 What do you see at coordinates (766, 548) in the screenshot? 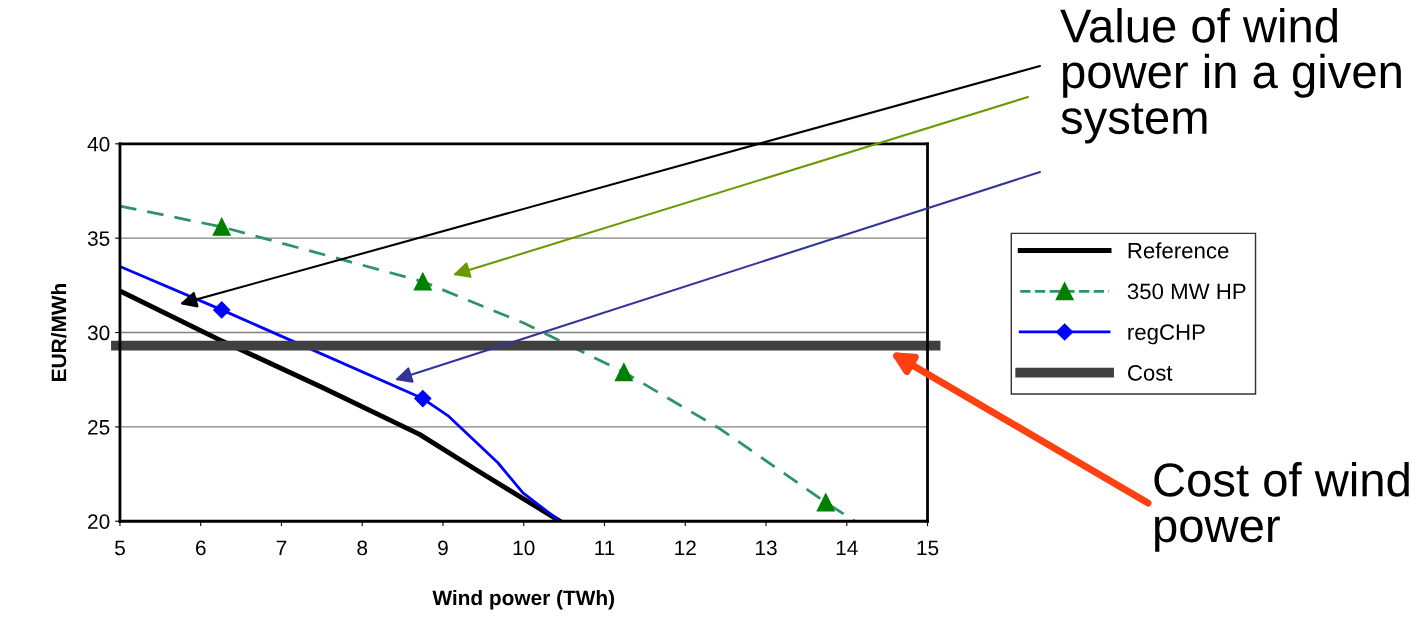
I see `x-tick-label: 13` at bounding box center [766, 548].